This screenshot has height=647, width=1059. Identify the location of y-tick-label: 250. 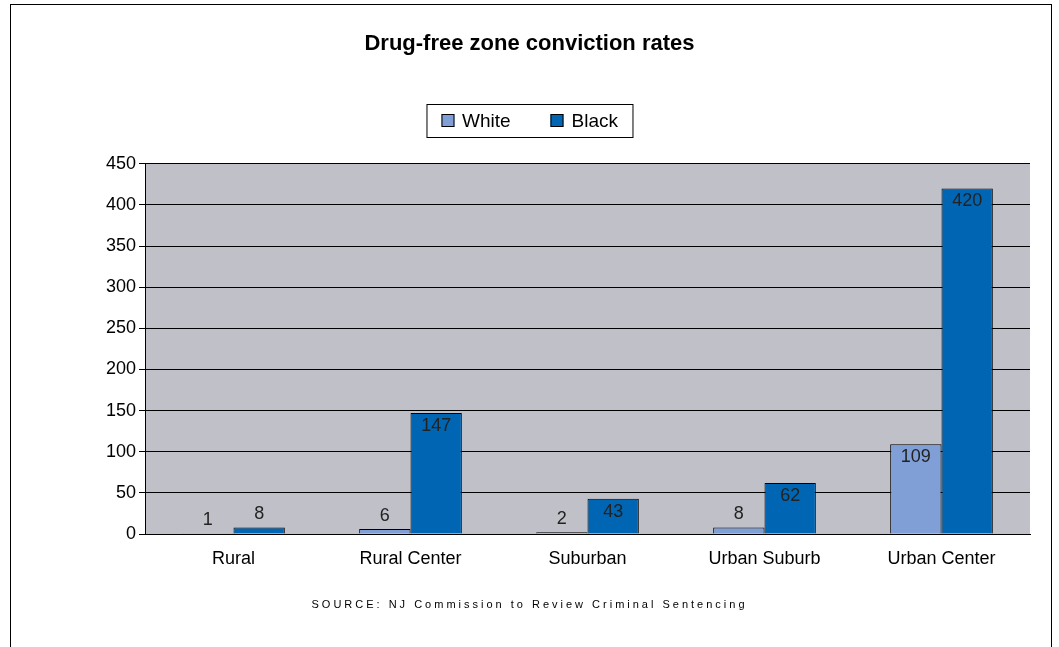
(120, 327).